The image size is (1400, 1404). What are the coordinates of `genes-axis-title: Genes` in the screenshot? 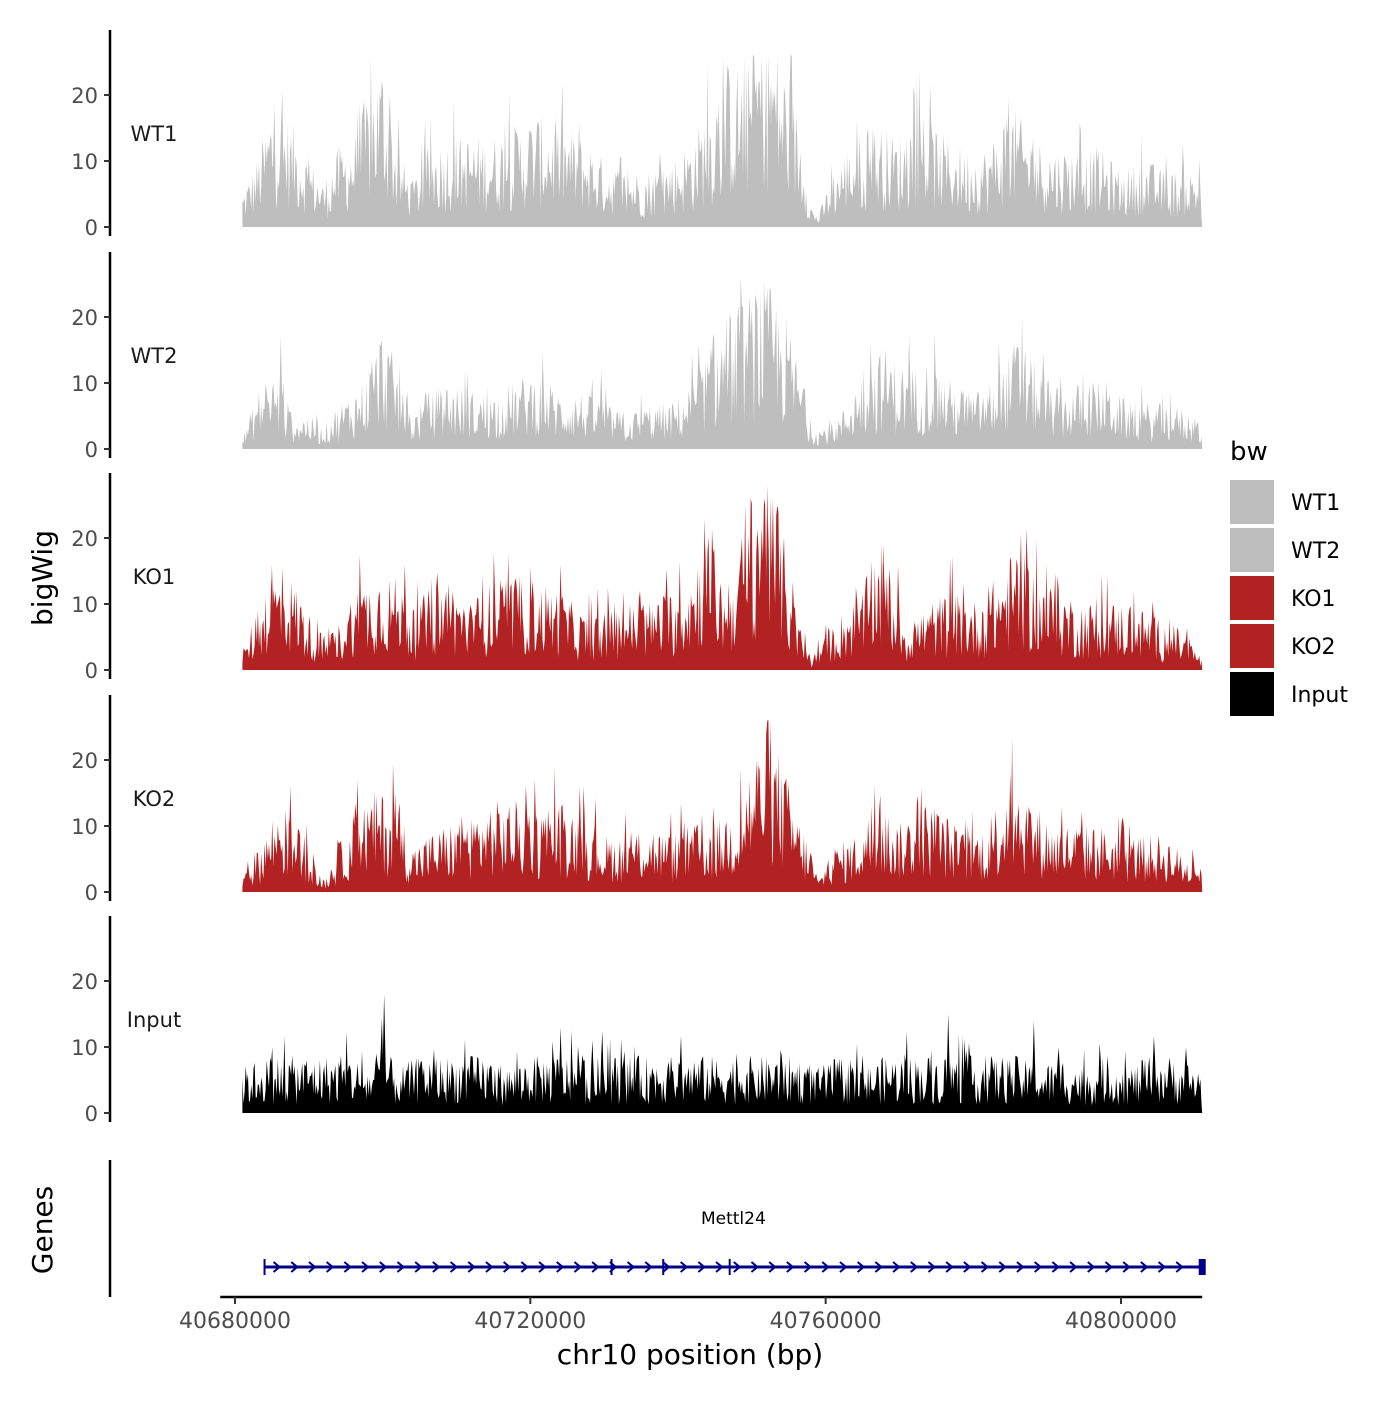 It's located at (42, 1230).